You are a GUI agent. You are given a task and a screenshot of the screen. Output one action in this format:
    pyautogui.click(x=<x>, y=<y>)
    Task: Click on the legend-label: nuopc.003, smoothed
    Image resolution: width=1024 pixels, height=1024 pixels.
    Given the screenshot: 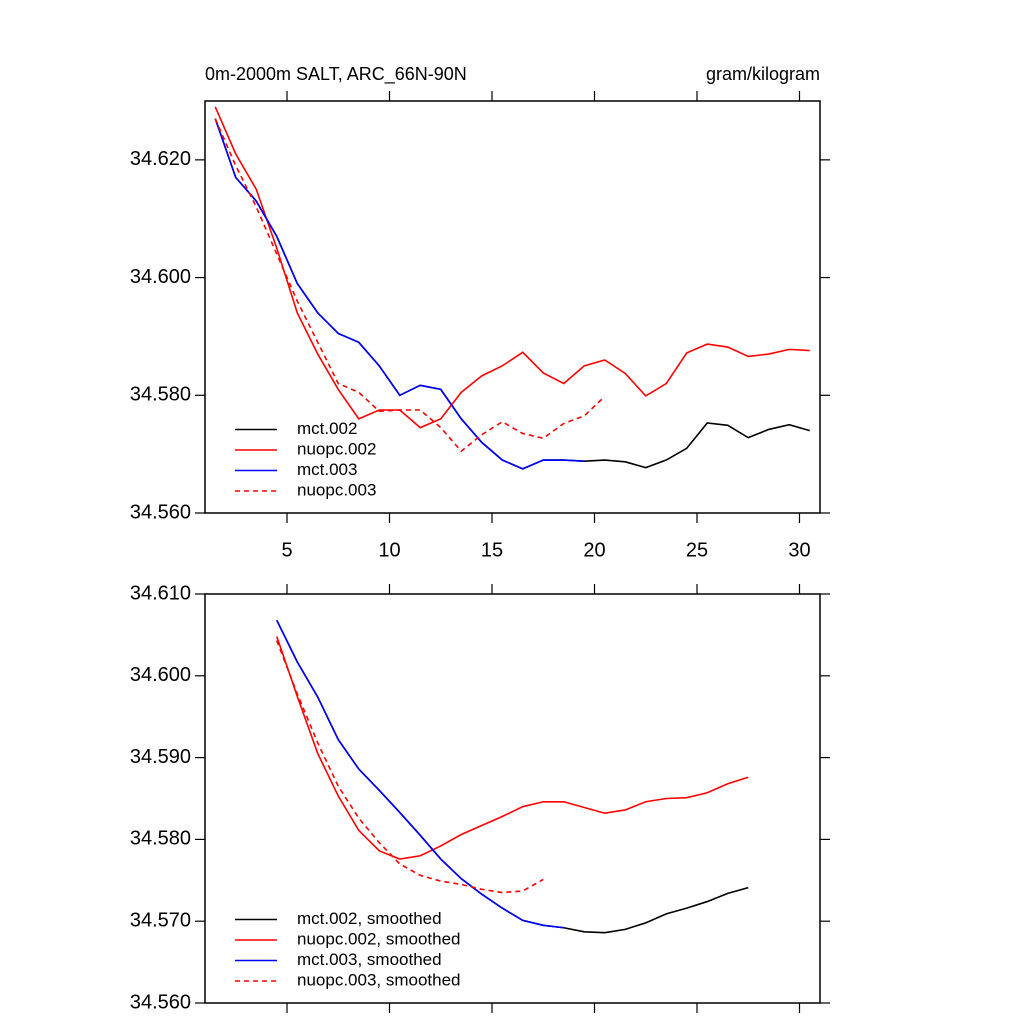 What is the action you would take?
    pyautogui.click(x=379, y=979)
    